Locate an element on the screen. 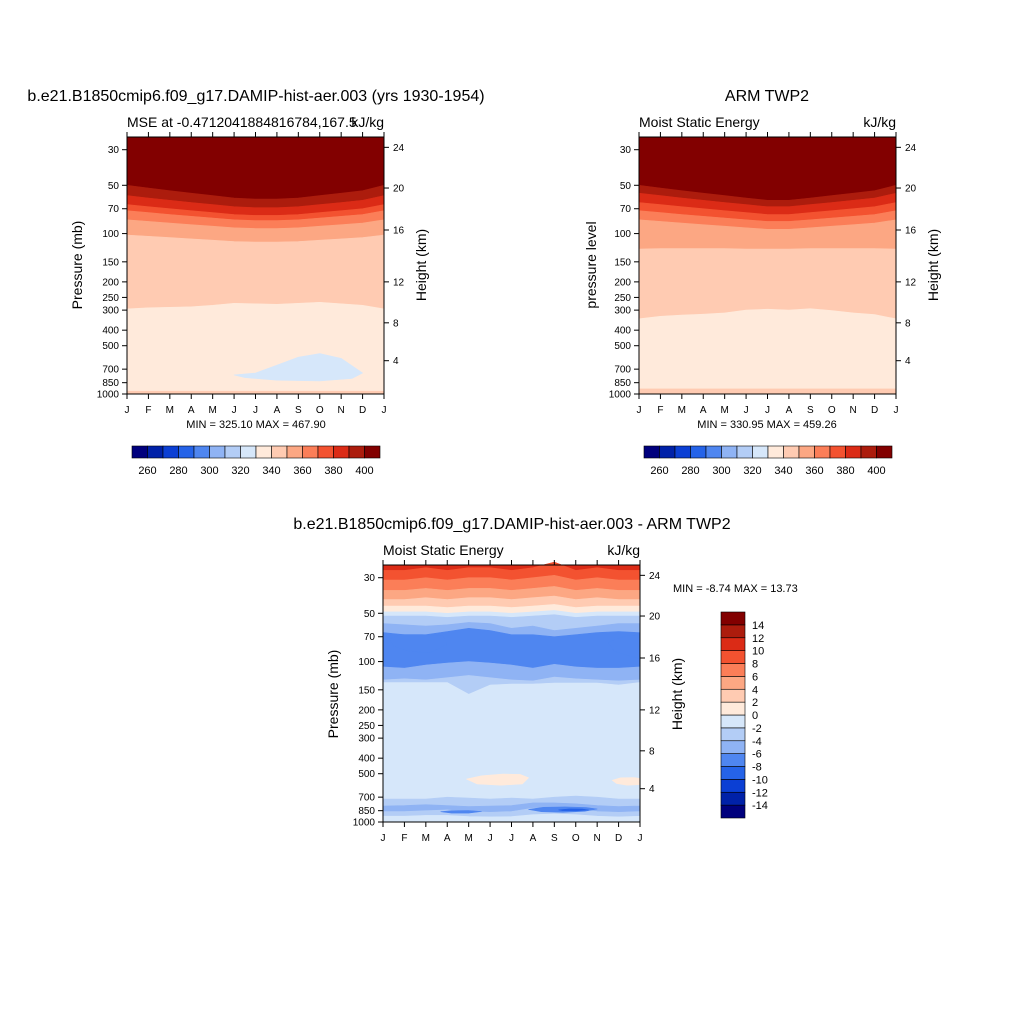 Image resolution: width=1024 pixels, height=1029 pixels. panel-diff-field is located at coordinates (511, 692).